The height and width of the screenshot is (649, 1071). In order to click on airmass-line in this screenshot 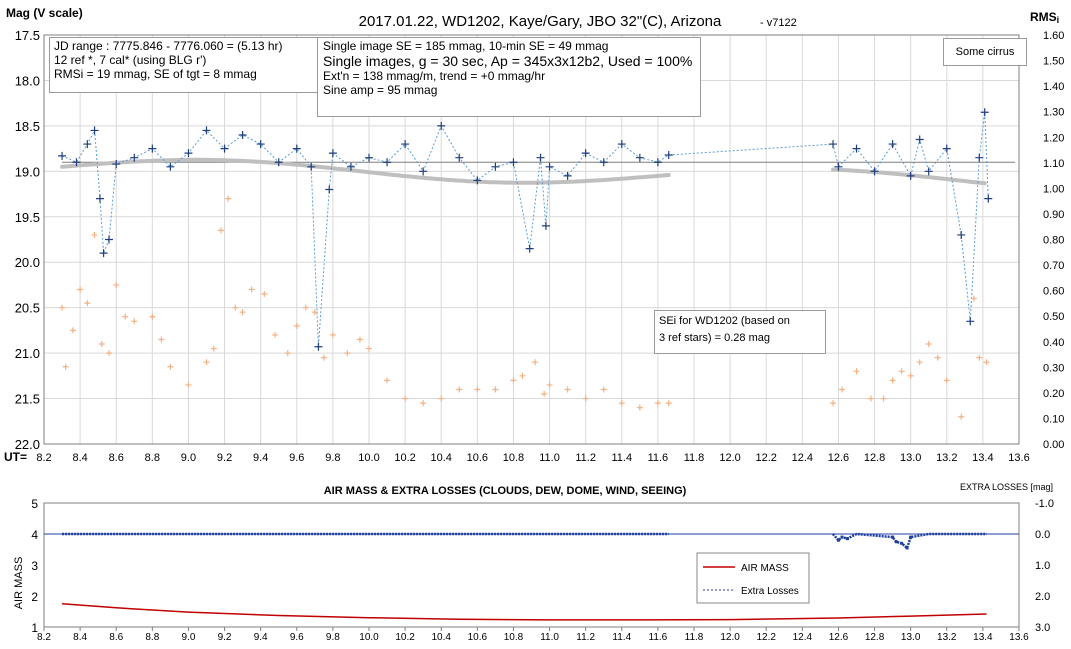, I will do `click(524, 612)`.